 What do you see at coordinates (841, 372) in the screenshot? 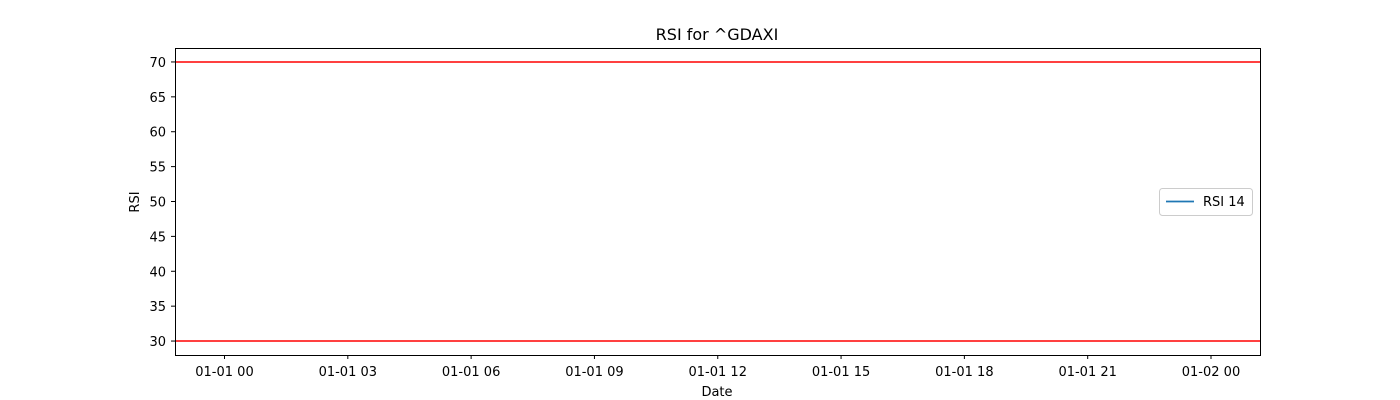
I see `x-tick-label: 01-01 15` at bounding box center [841, 372].